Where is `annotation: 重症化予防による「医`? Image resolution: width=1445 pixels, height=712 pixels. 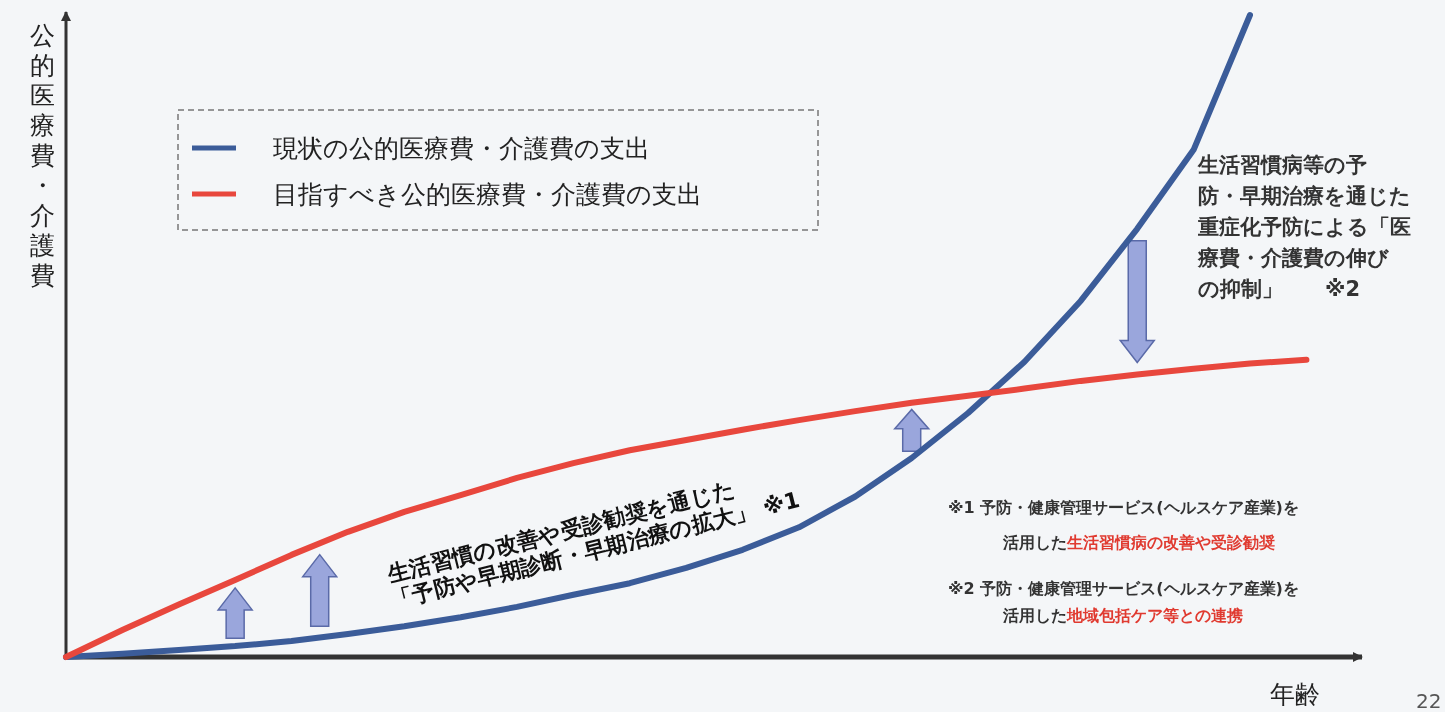 annotation: 重症化予防による「医 is located at coordinates (1304, 227).